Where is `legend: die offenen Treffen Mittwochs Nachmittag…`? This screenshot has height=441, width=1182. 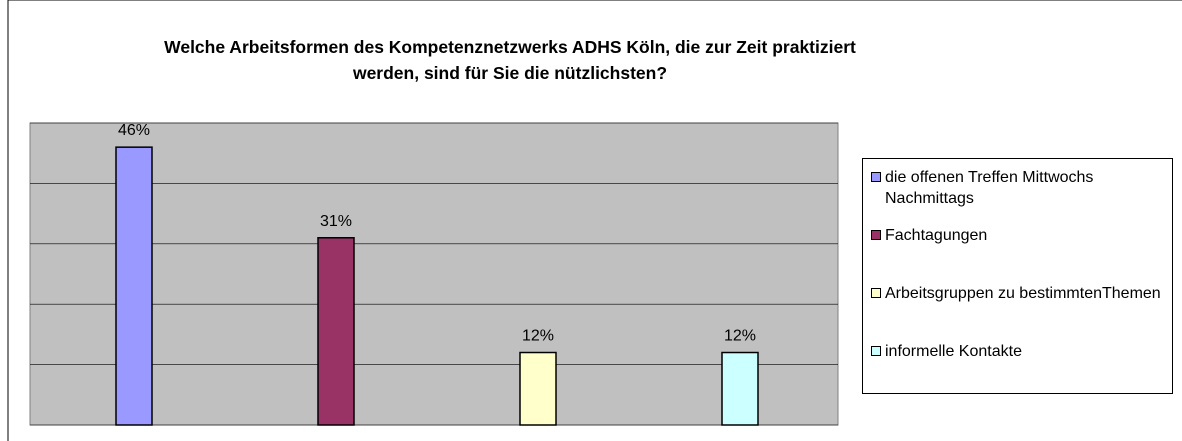 legend: die offenen Treffen Mittwochs Nachmittag… is located at coordinates (1017, 276).